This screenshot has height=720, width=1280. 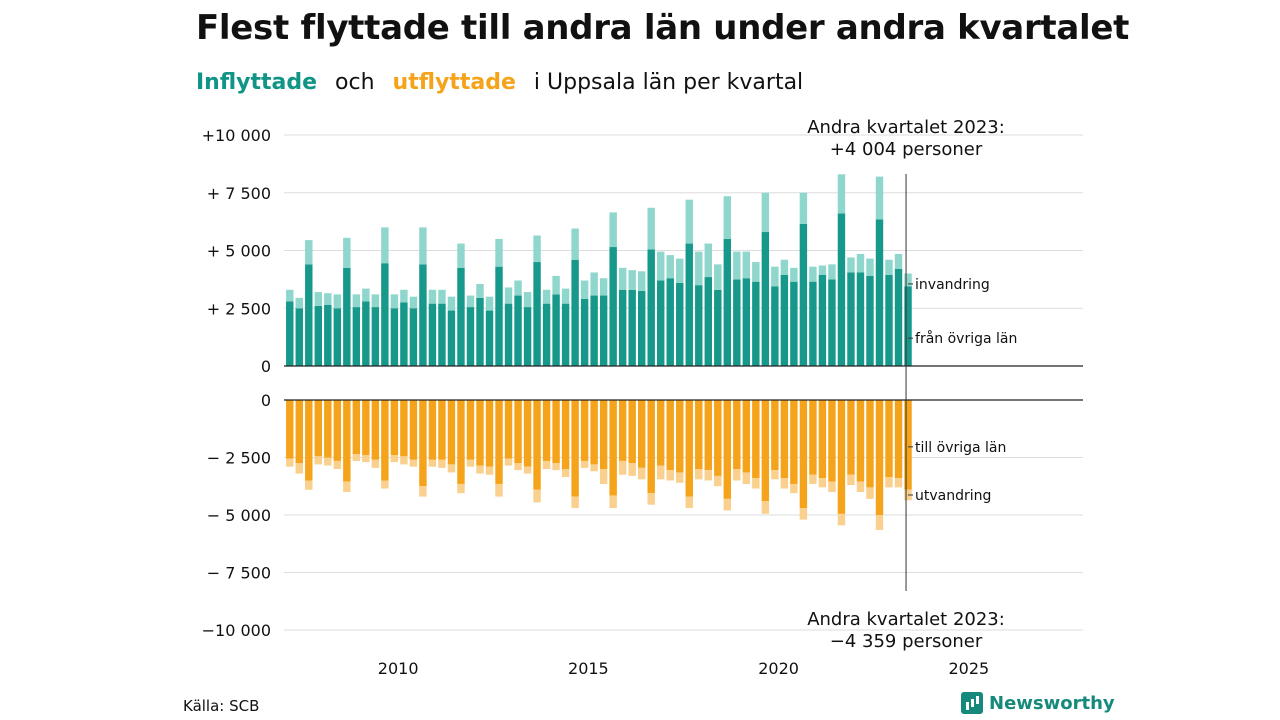 I want to click on end-label: till övriga län, so click(x=960, y=448).